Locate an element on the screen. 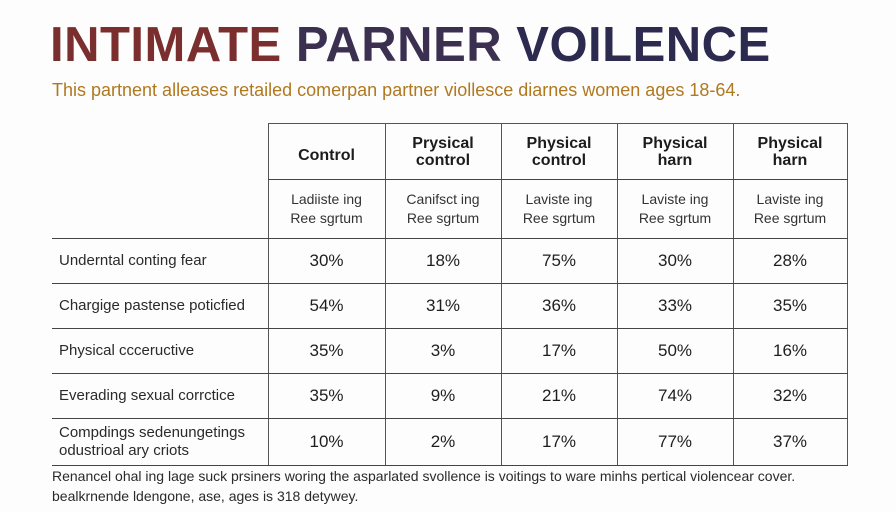 Image resolution: width=896 pixels, height=512 pixels. cell-value: 37% is located at coordinates (790, 442).